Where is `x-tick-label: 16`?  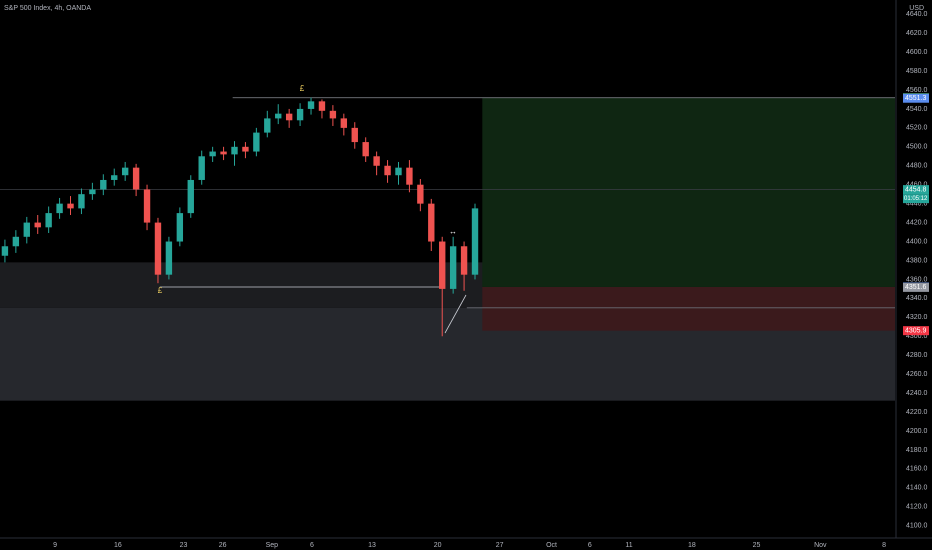 x-tick-label: 16 is located at coordinates (118, 545).